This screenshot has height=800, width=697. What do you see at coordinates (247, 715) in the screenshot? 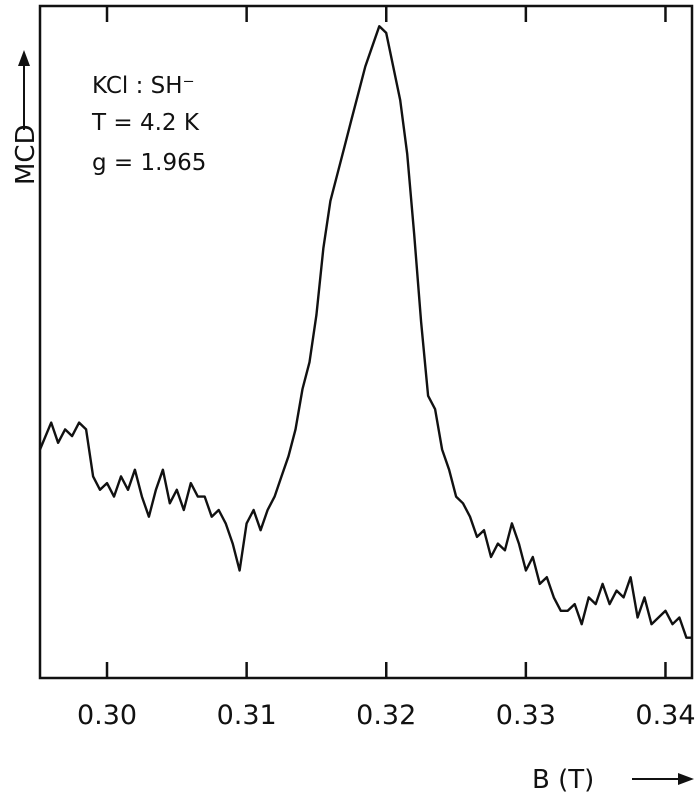
I see `x-tick-label: 0.31` at bounding box center [247, 715].